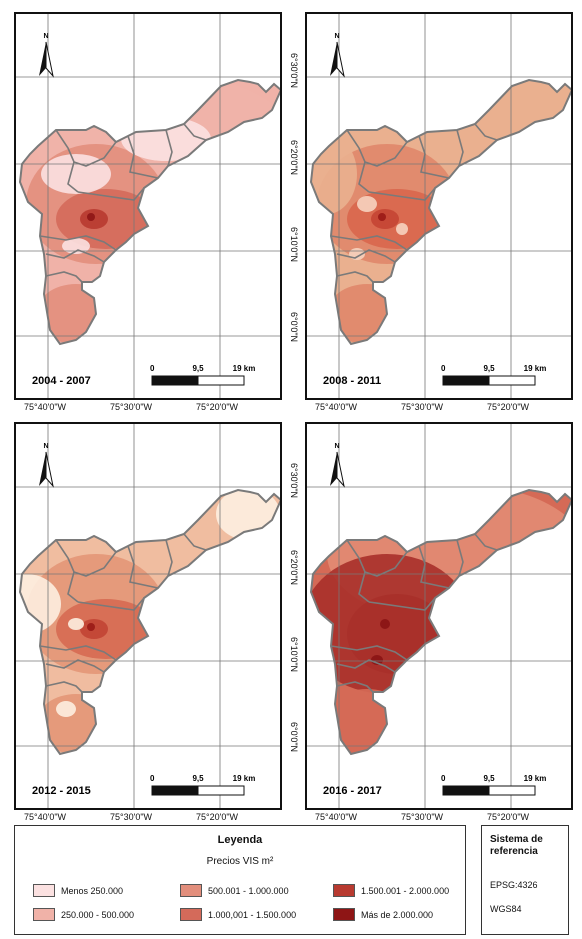  What do you see at coordinates (514, 885) in the screenshot?
I see `reference-epsg: EPSG:4326` at bounding box center [514, 885].